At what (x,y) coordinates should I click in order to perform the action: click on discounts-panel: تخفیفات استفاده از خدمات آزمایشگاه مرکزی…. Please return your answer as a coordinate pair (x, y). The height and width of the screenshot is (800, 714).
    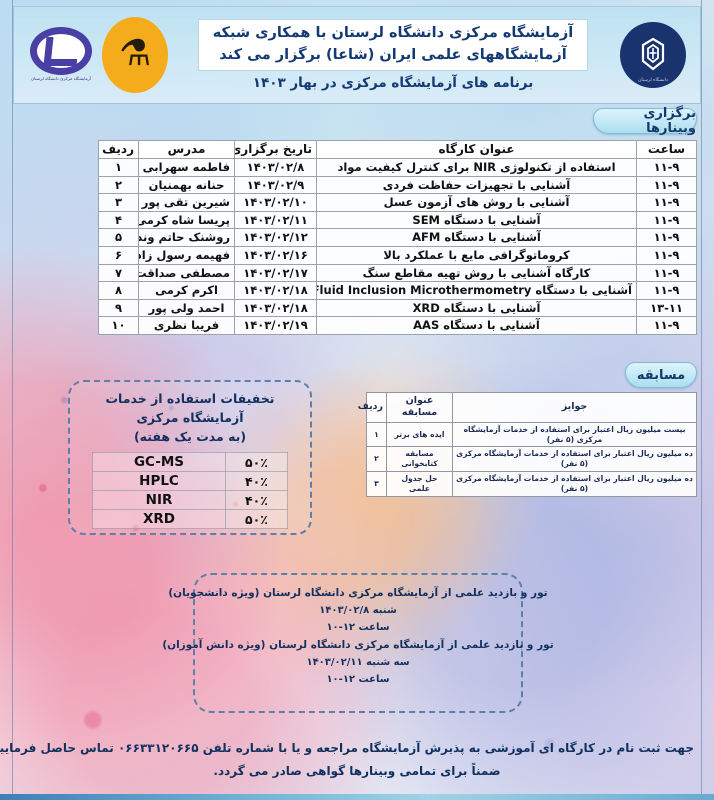
    Looking at the image, I should click on (190, 457).